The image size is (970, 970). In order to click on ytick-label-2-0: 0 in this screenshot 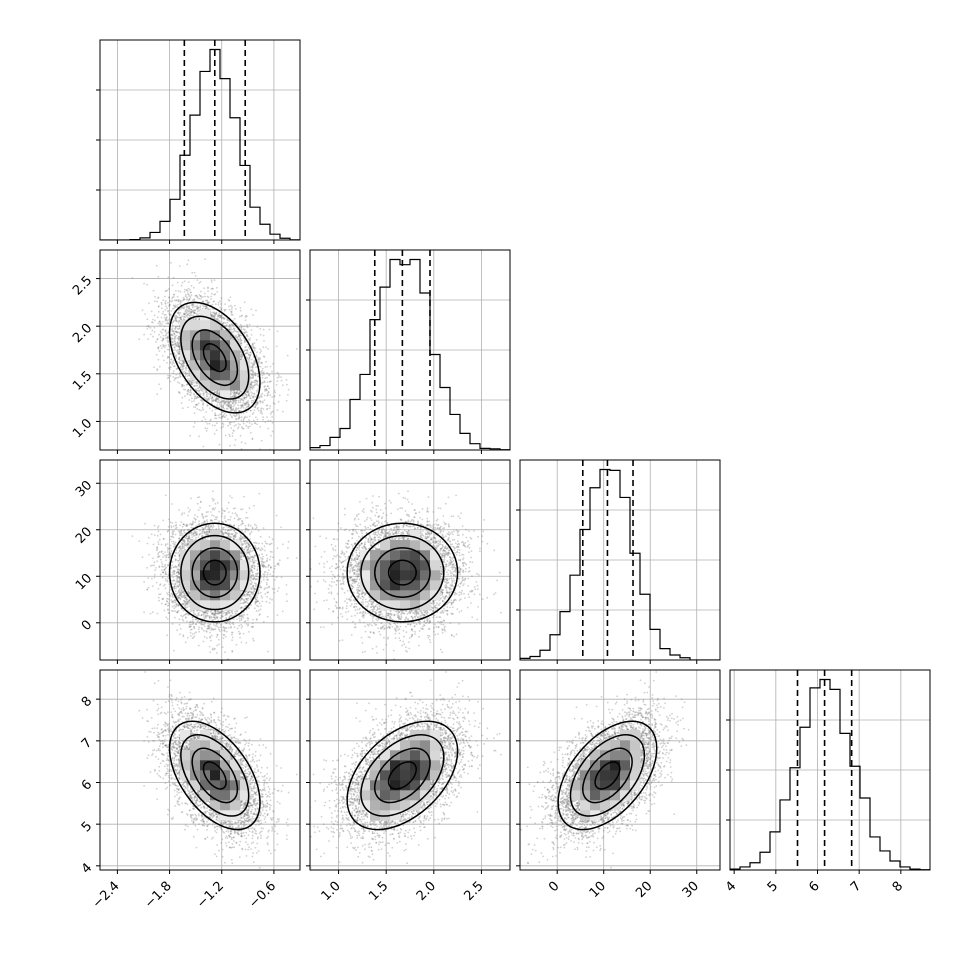, I will do `click(87, 625)`.